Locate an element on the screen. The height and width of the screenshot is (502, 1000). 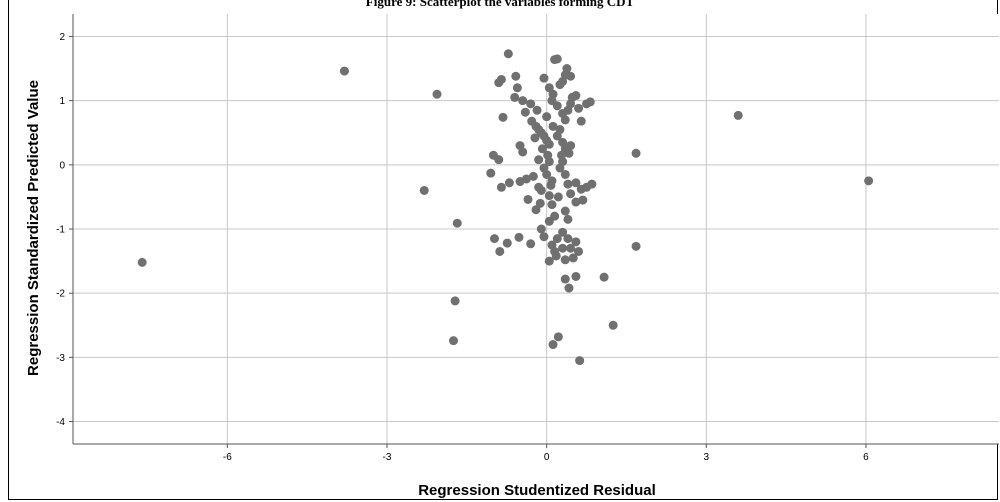
y-tick-label: 1 is located at coordinates (62, 101).